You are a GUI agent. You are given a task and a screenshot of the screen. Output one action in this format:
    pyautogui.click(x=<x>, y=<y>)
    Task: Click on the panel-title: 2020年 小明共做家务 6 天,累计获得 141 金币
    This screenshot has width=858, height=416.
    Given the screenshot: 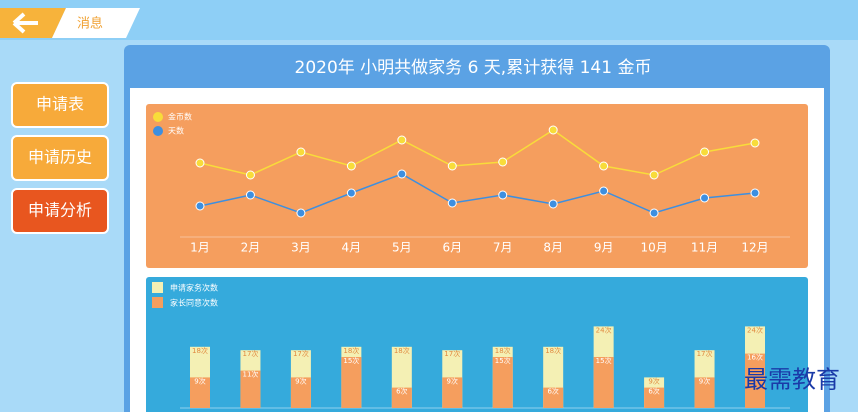 What is the action you would take?
    pyautogui.click(x=473, y=68)
    